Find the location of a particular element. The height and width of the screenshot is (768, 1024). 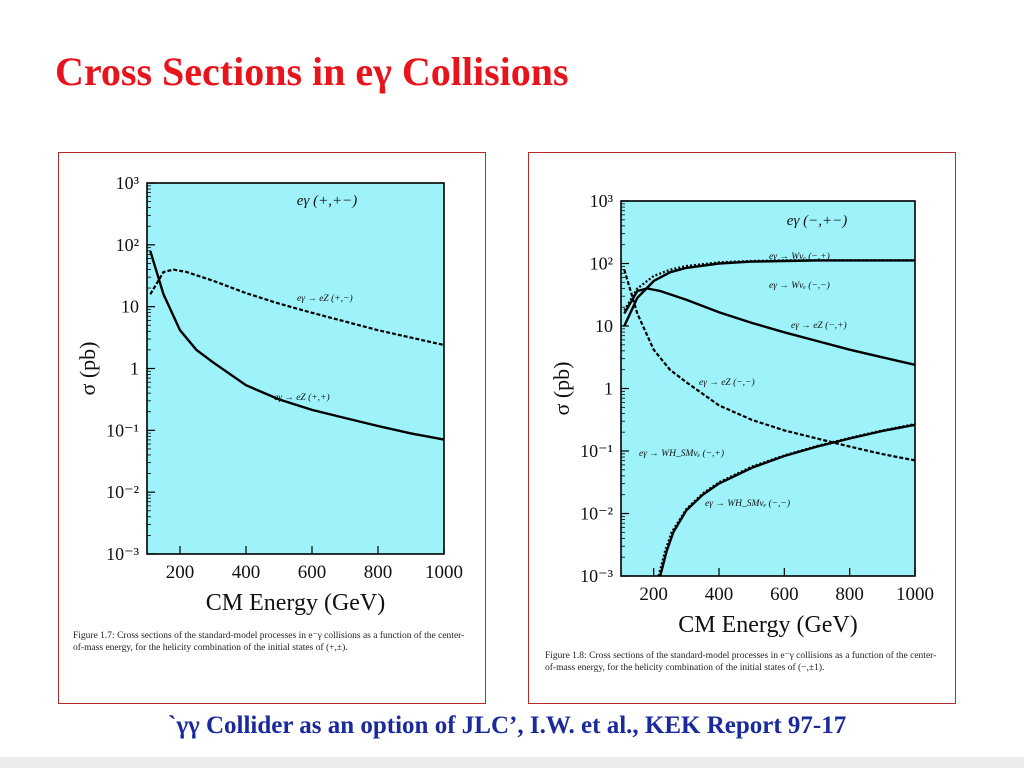

series-label: eγ → eZ (−,+) is located at coordinates (819, 325).